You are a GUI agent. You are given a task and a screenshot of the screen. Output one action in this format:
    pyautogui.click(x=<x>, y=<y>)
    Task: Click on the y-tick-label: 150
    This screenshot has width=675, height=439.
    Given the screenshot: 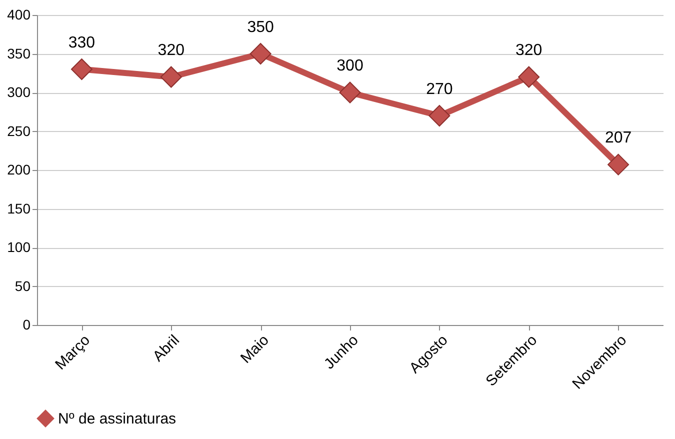 What is the action you would take?
    pyautogui.click(x=19, y=208)
    